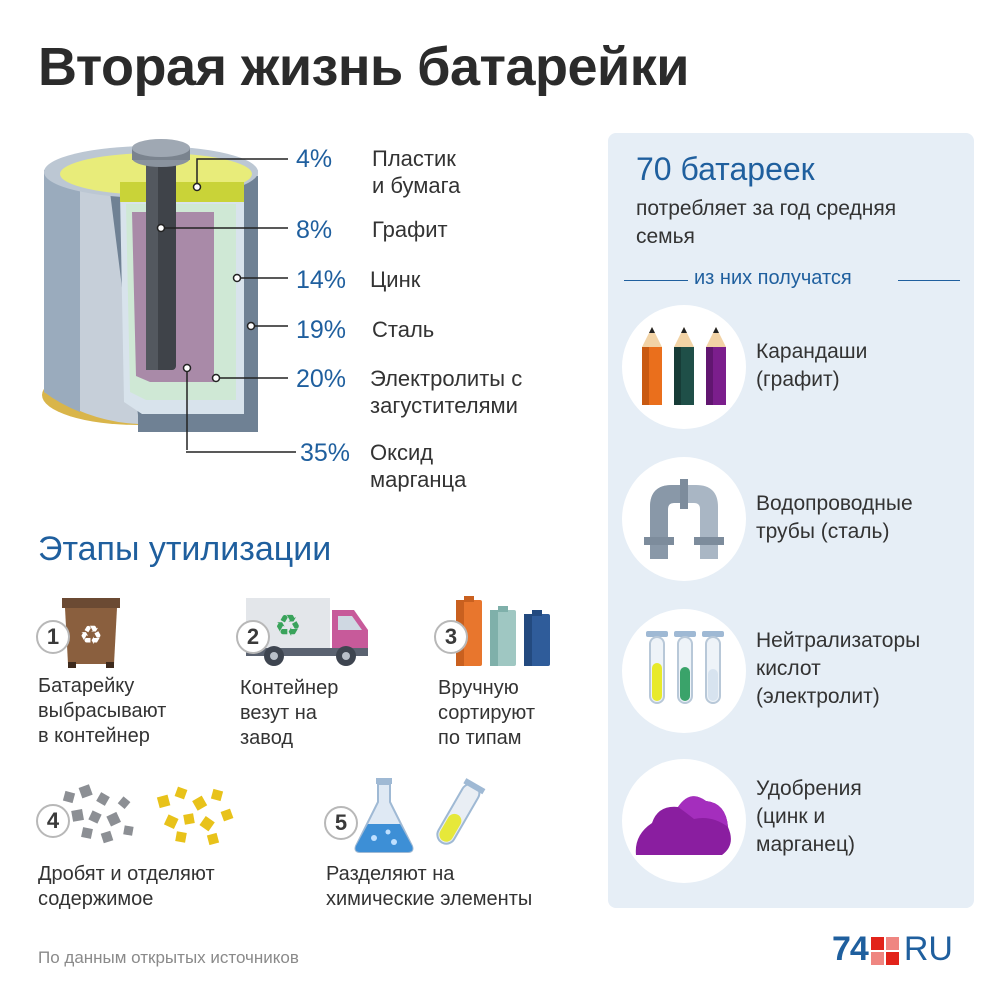 The width and height of the screenshot is (1000, 1000). Describe the element at coordinates (321, 280) in the screenshot. I see `composition-percent: 14%` at that location.